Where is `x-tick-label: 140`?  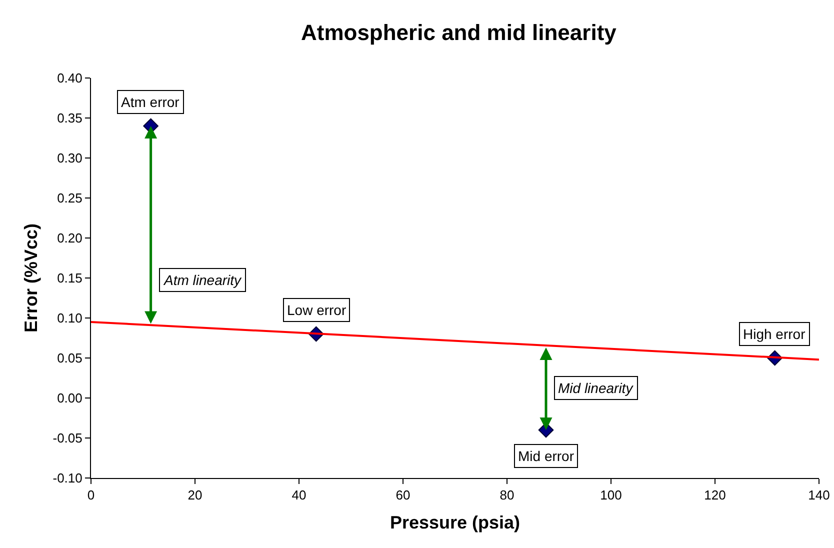
x-tick-label: 140 is located at coordinates (819, 495).